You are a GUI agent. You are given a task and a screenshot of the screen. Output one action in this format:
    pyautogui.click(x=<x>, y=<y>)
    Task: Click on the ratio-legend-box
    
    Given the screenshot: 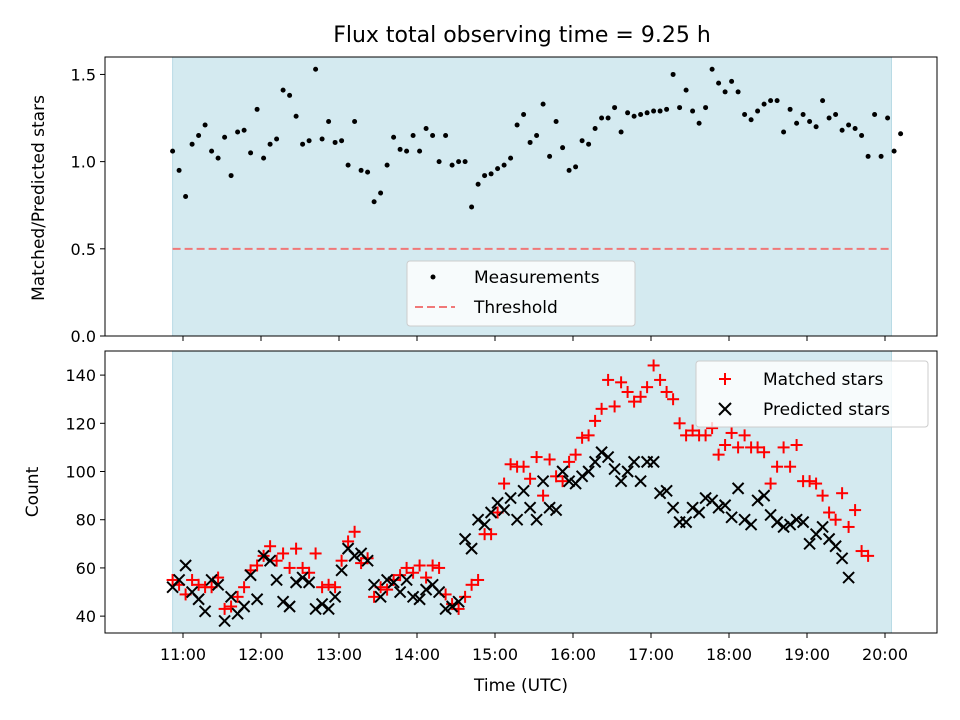 What is the action you would take?
    pyautogui.click(x=521, y=293)
    